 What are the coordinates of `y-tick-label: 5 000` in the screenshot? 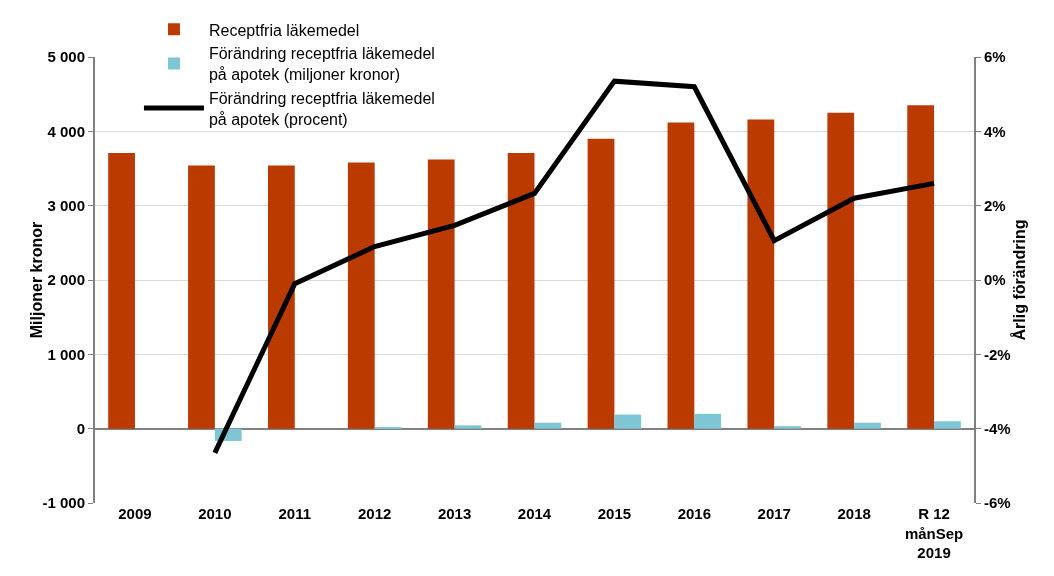 It's located at (66, 57).